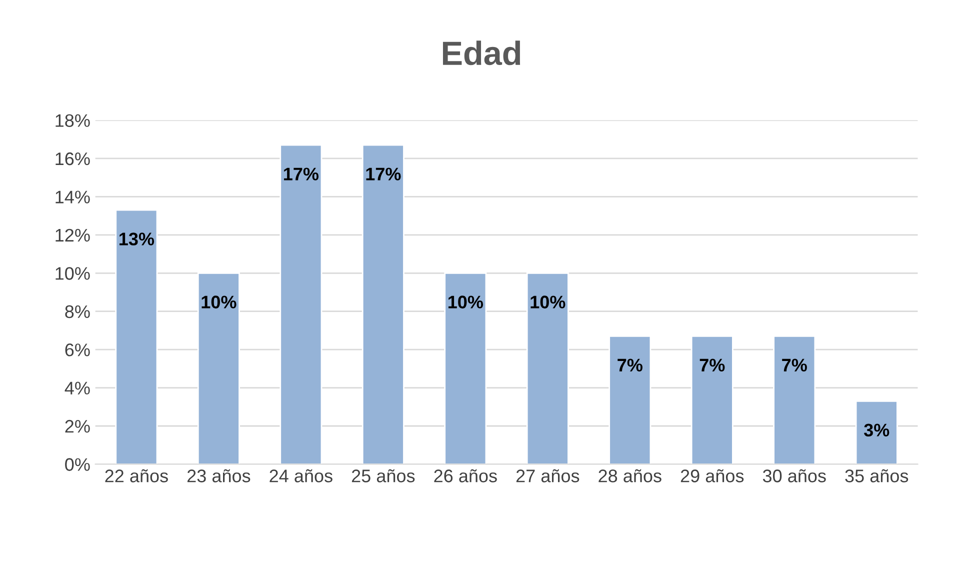  I want to click on y-tick-label: 12%, so click(73, 235).